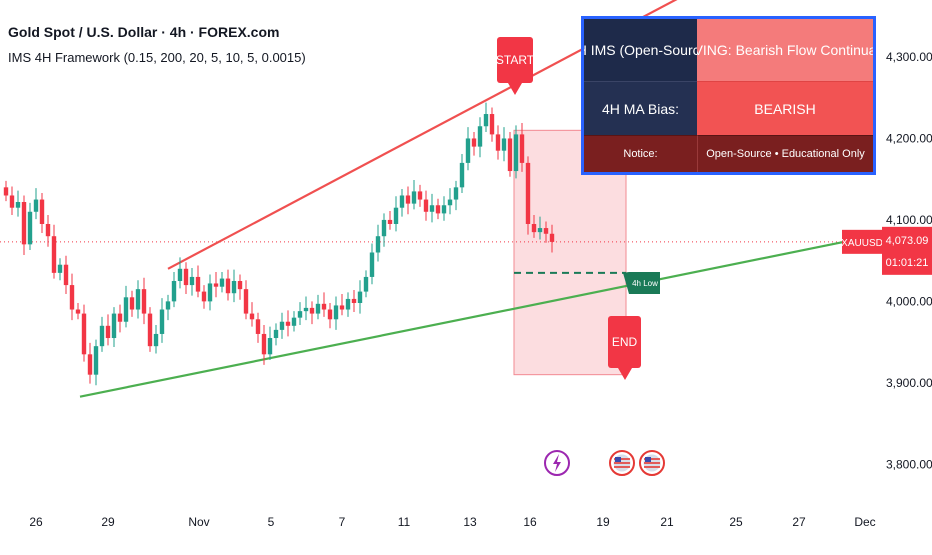 The width and height of the screenshot is (932, 555). What do you see at coordinates (342, 522) in the screenshot?
I see `x-axis-tick-label: 7` at bounding box center [342, 522].